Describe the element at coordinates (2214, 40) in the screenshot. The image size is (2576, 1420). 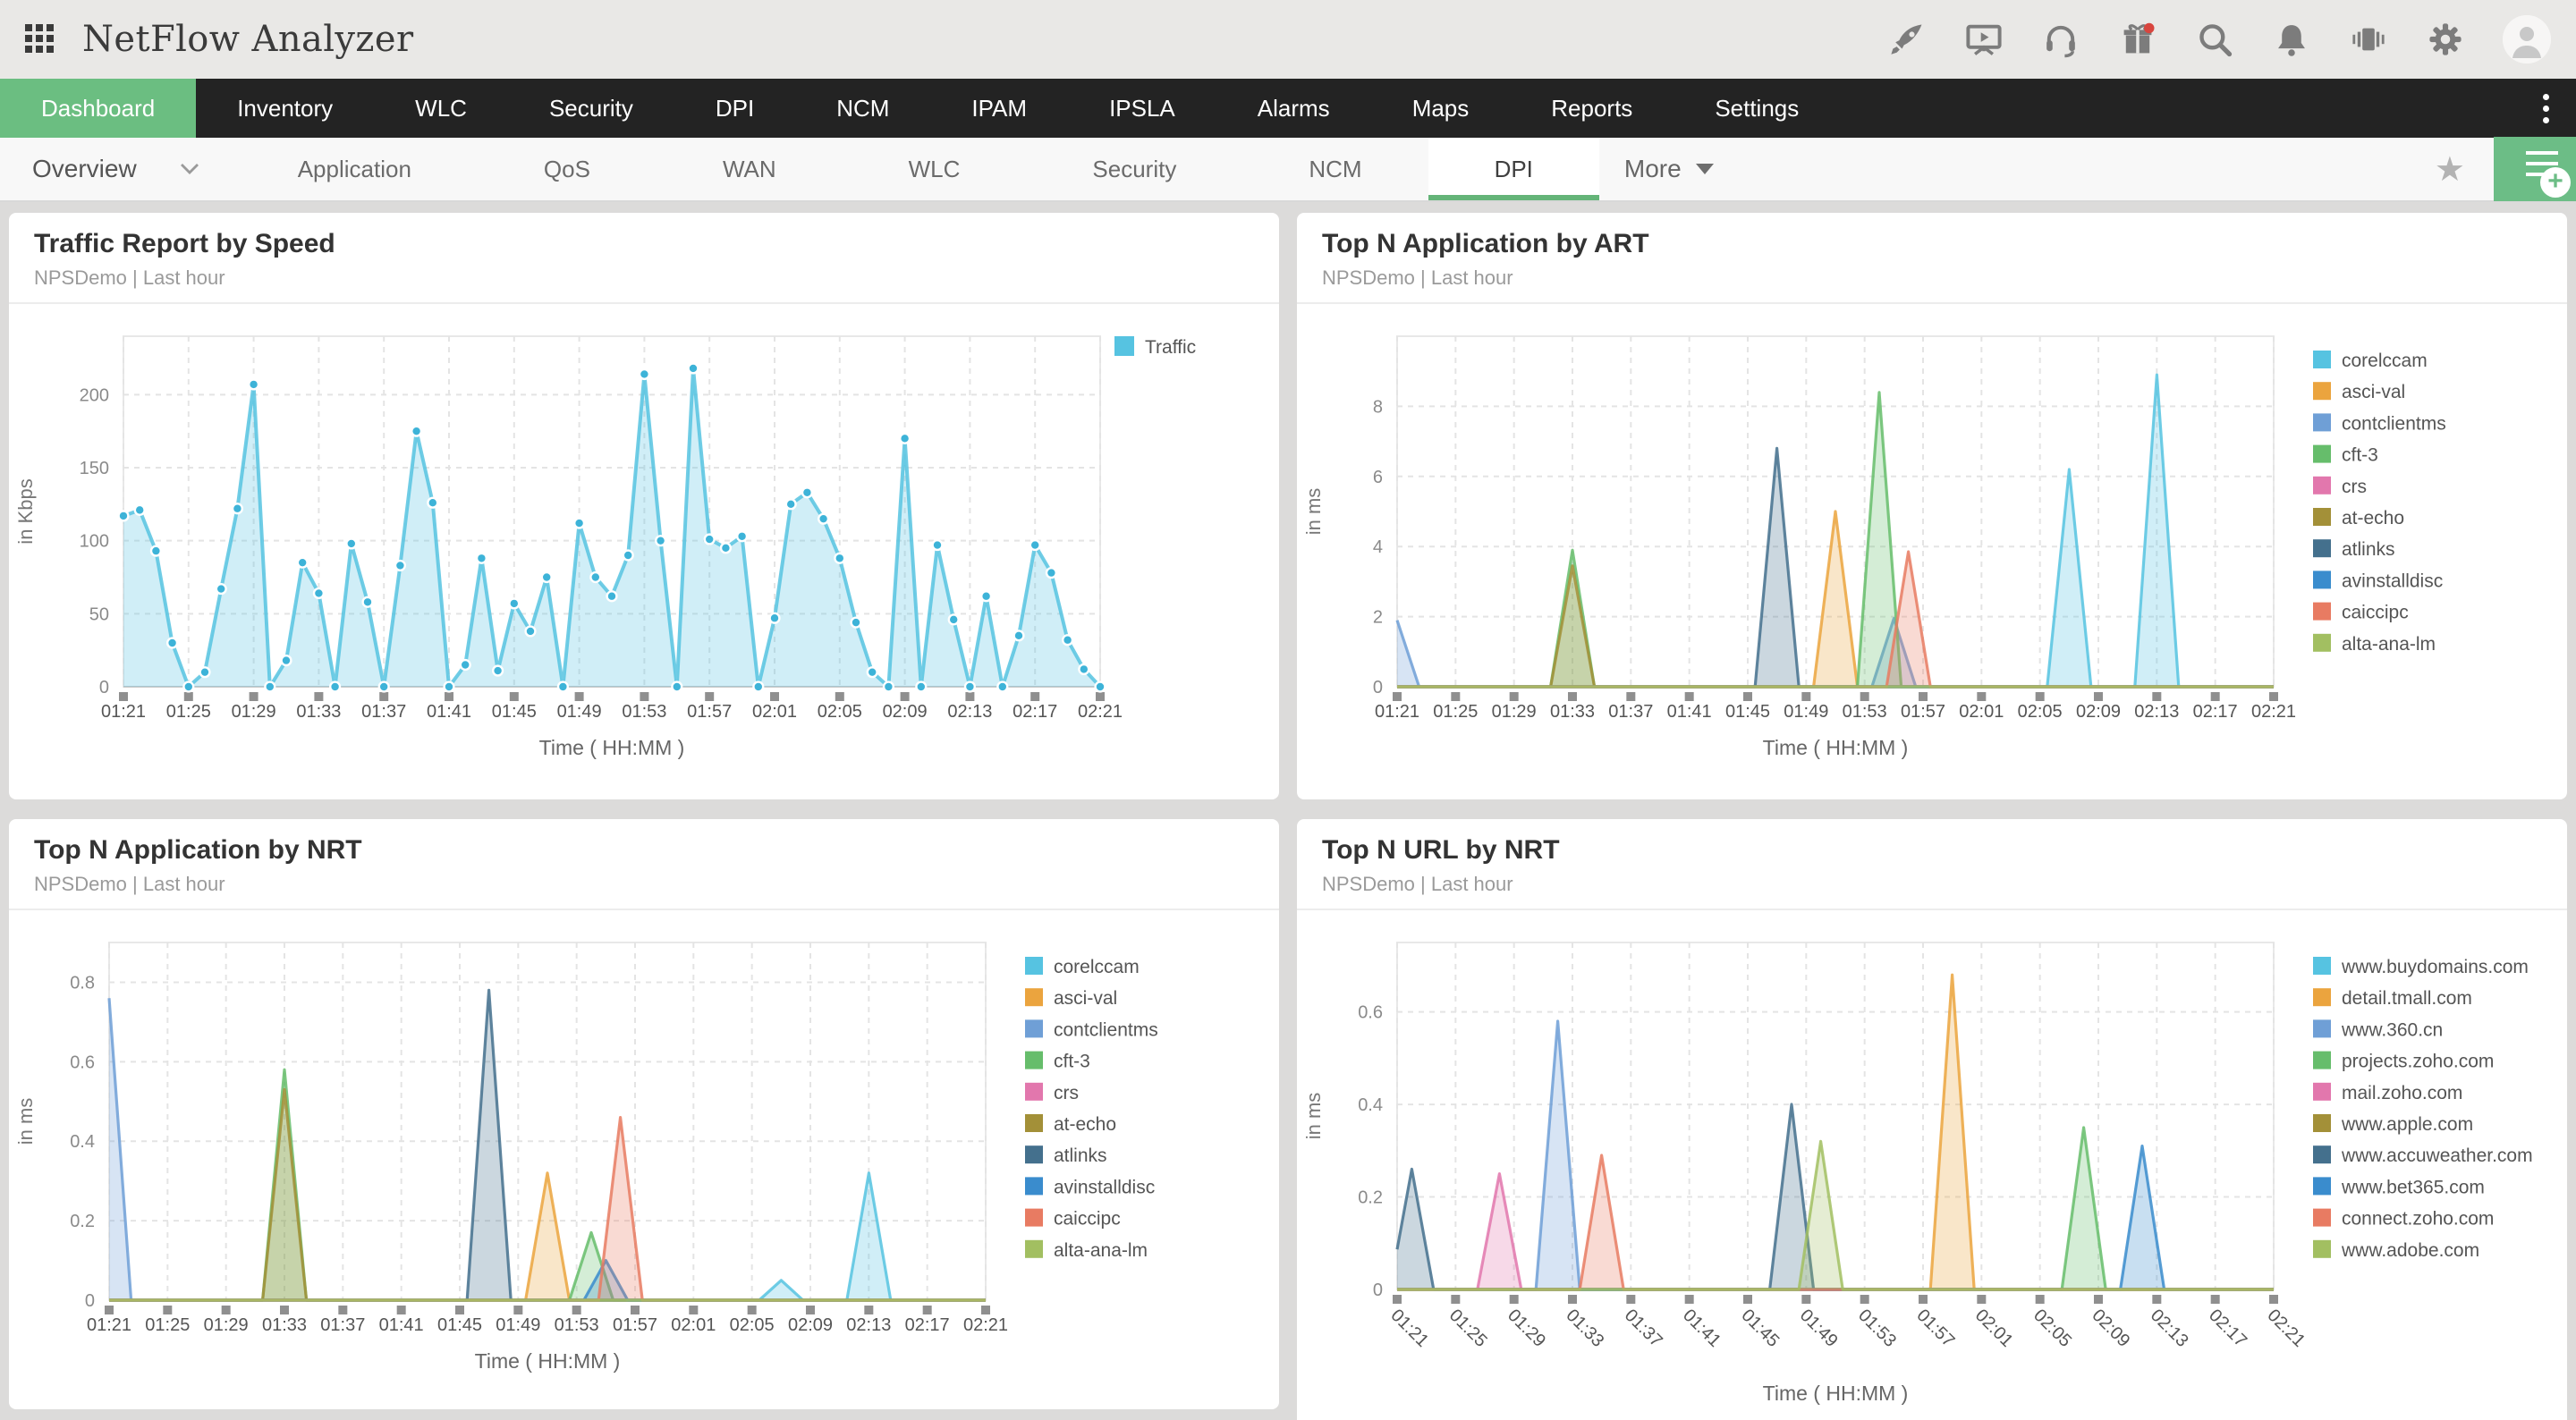
I see `search-icon` at that location.